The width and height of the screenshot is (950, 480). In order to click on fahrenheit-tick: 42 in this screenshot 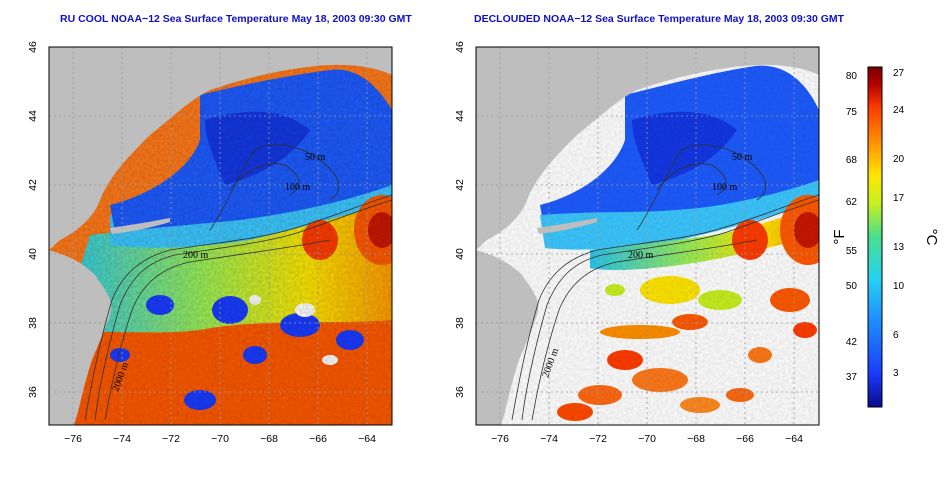, I will do `click(852, 342)`.